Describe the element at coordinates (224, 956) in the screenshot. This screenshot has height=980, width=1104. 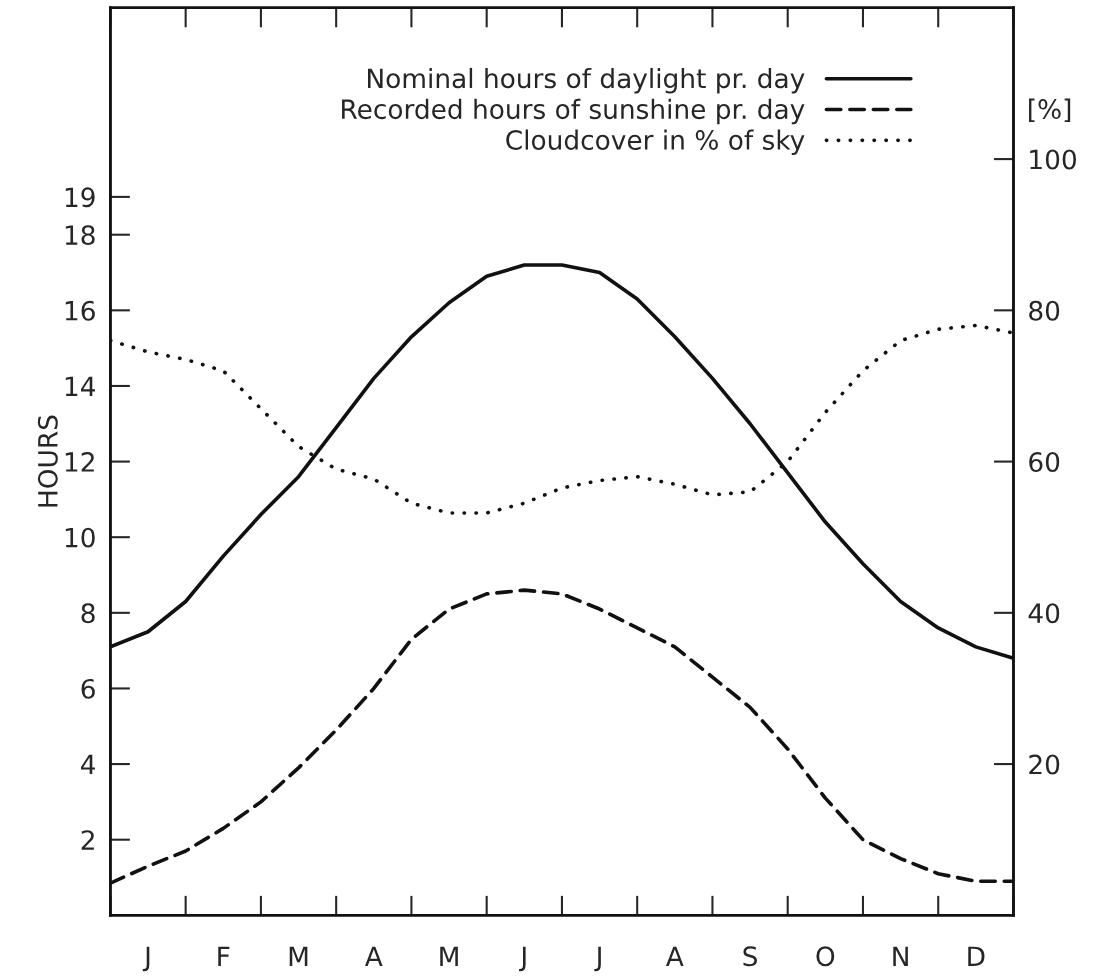
I see `x-tick-label: F` at that location.